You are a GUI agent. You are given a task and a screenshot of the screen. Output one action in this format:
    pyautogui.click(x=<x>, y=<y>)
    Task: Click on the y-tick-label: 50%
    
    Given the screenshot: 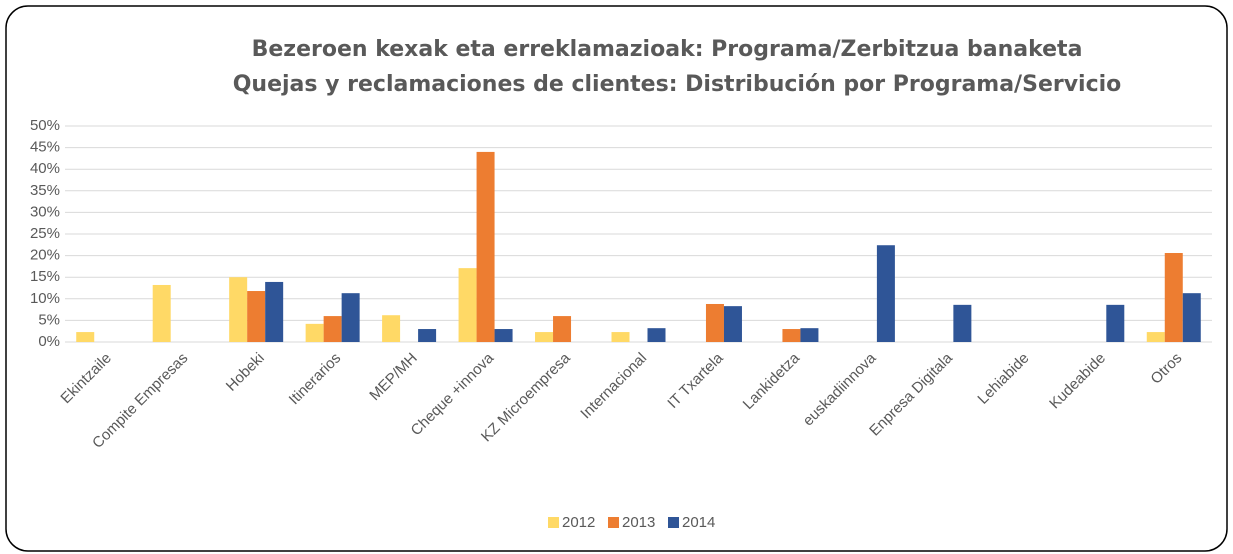 What is the action you would take?
    pyautogui.click(x=45, y=125)
    